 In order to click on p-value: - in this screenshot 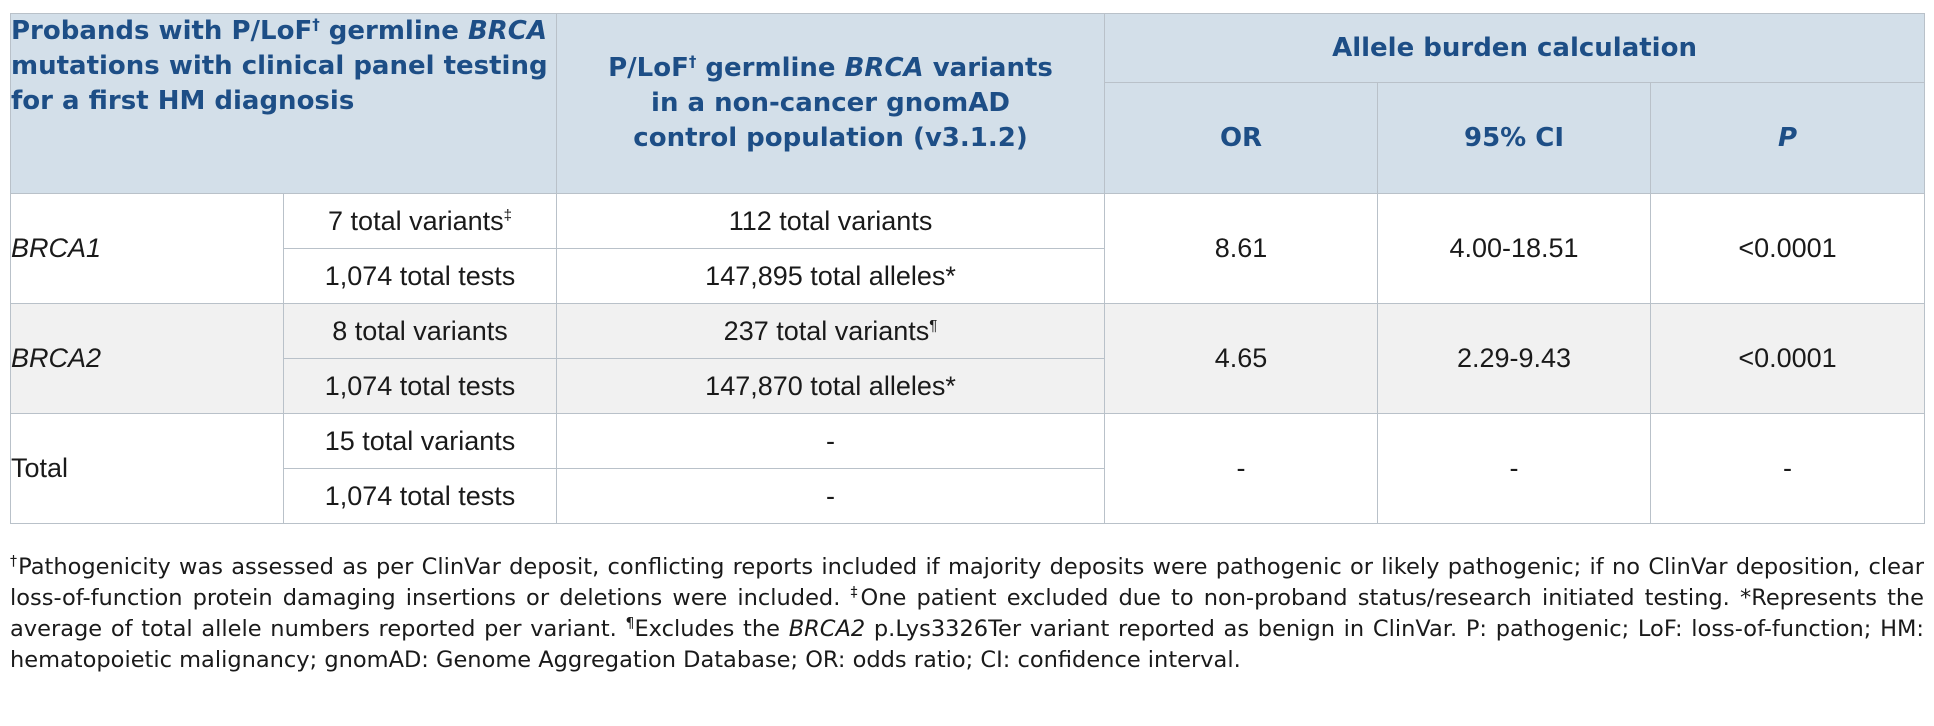, I will do `click(1788, 468)`.